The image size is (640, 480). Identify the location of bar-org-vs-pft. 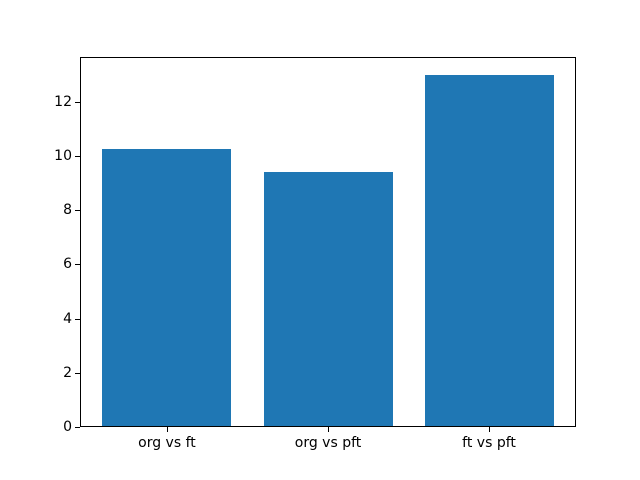
(328, 299).